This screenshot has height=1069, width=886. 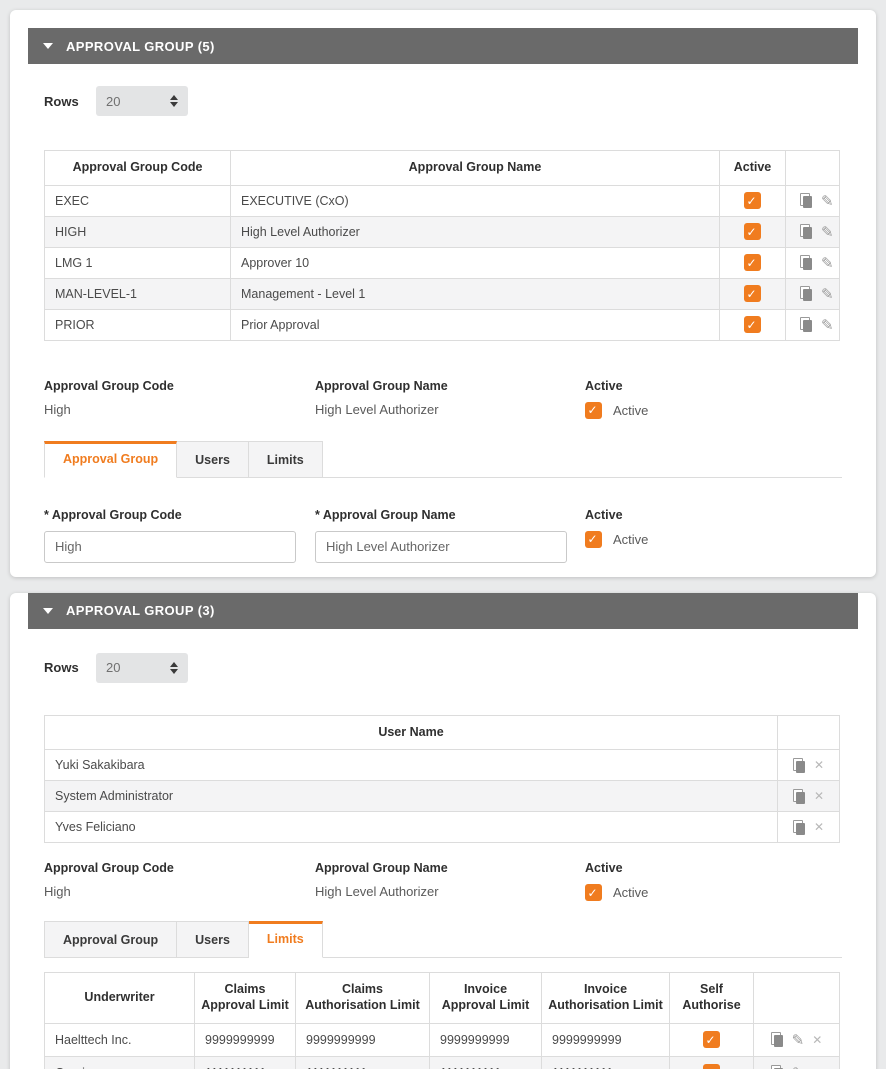 What do you see at coordinates (137, 231) in the screenshot?
I see `cell-code: HIGH` at bounding box center [137, 231].